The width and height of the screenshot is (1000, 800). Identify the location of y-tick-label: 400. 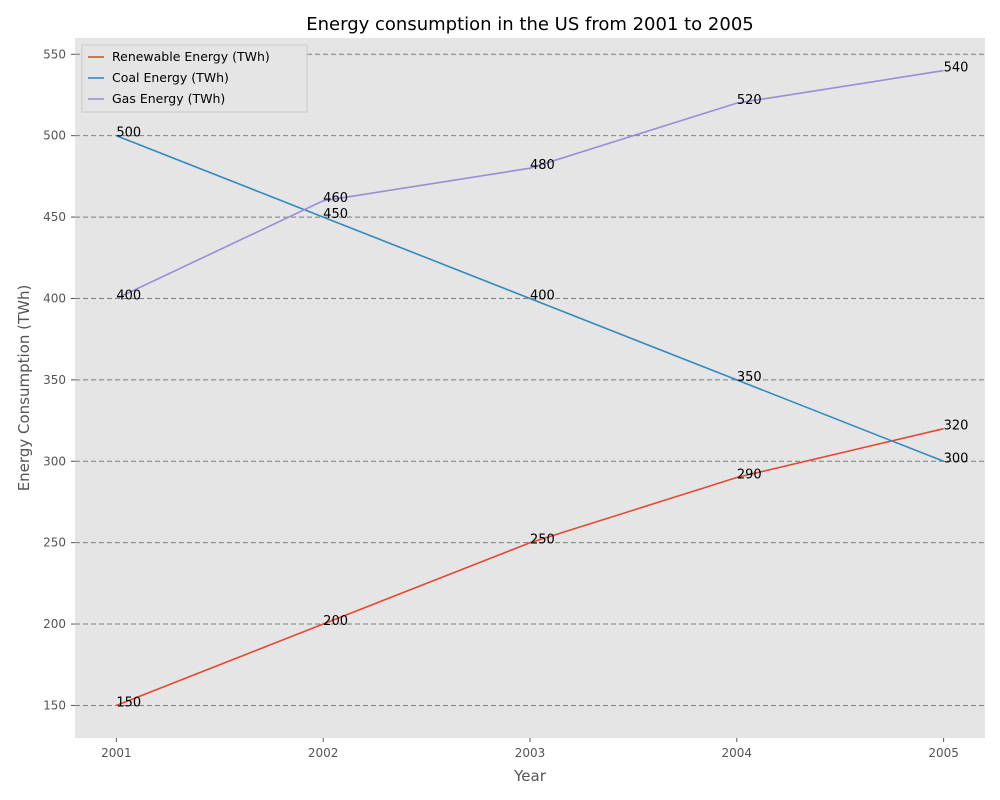
(54, 298).